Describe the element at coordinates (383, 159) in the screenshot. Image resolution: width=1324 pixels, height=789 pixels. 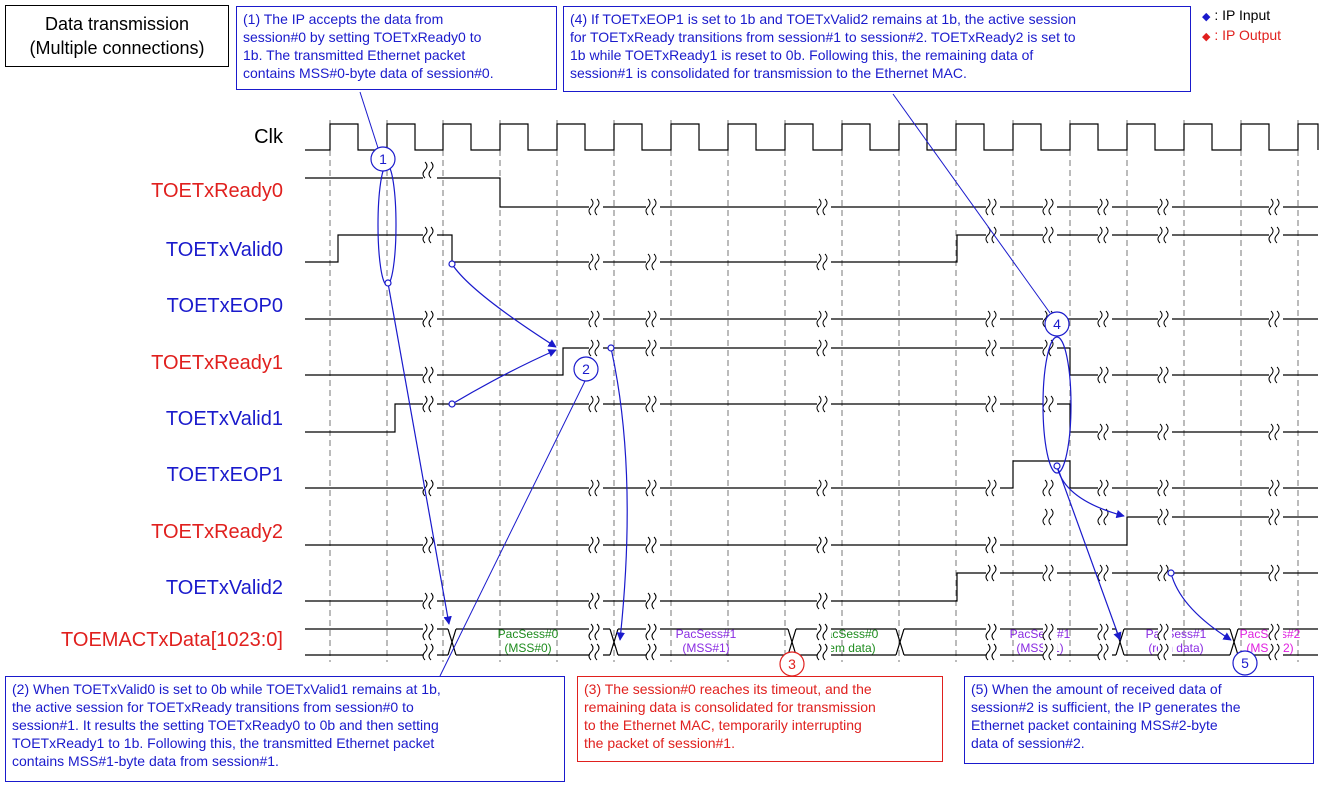
I see `marker-number-1: 1` at that location.